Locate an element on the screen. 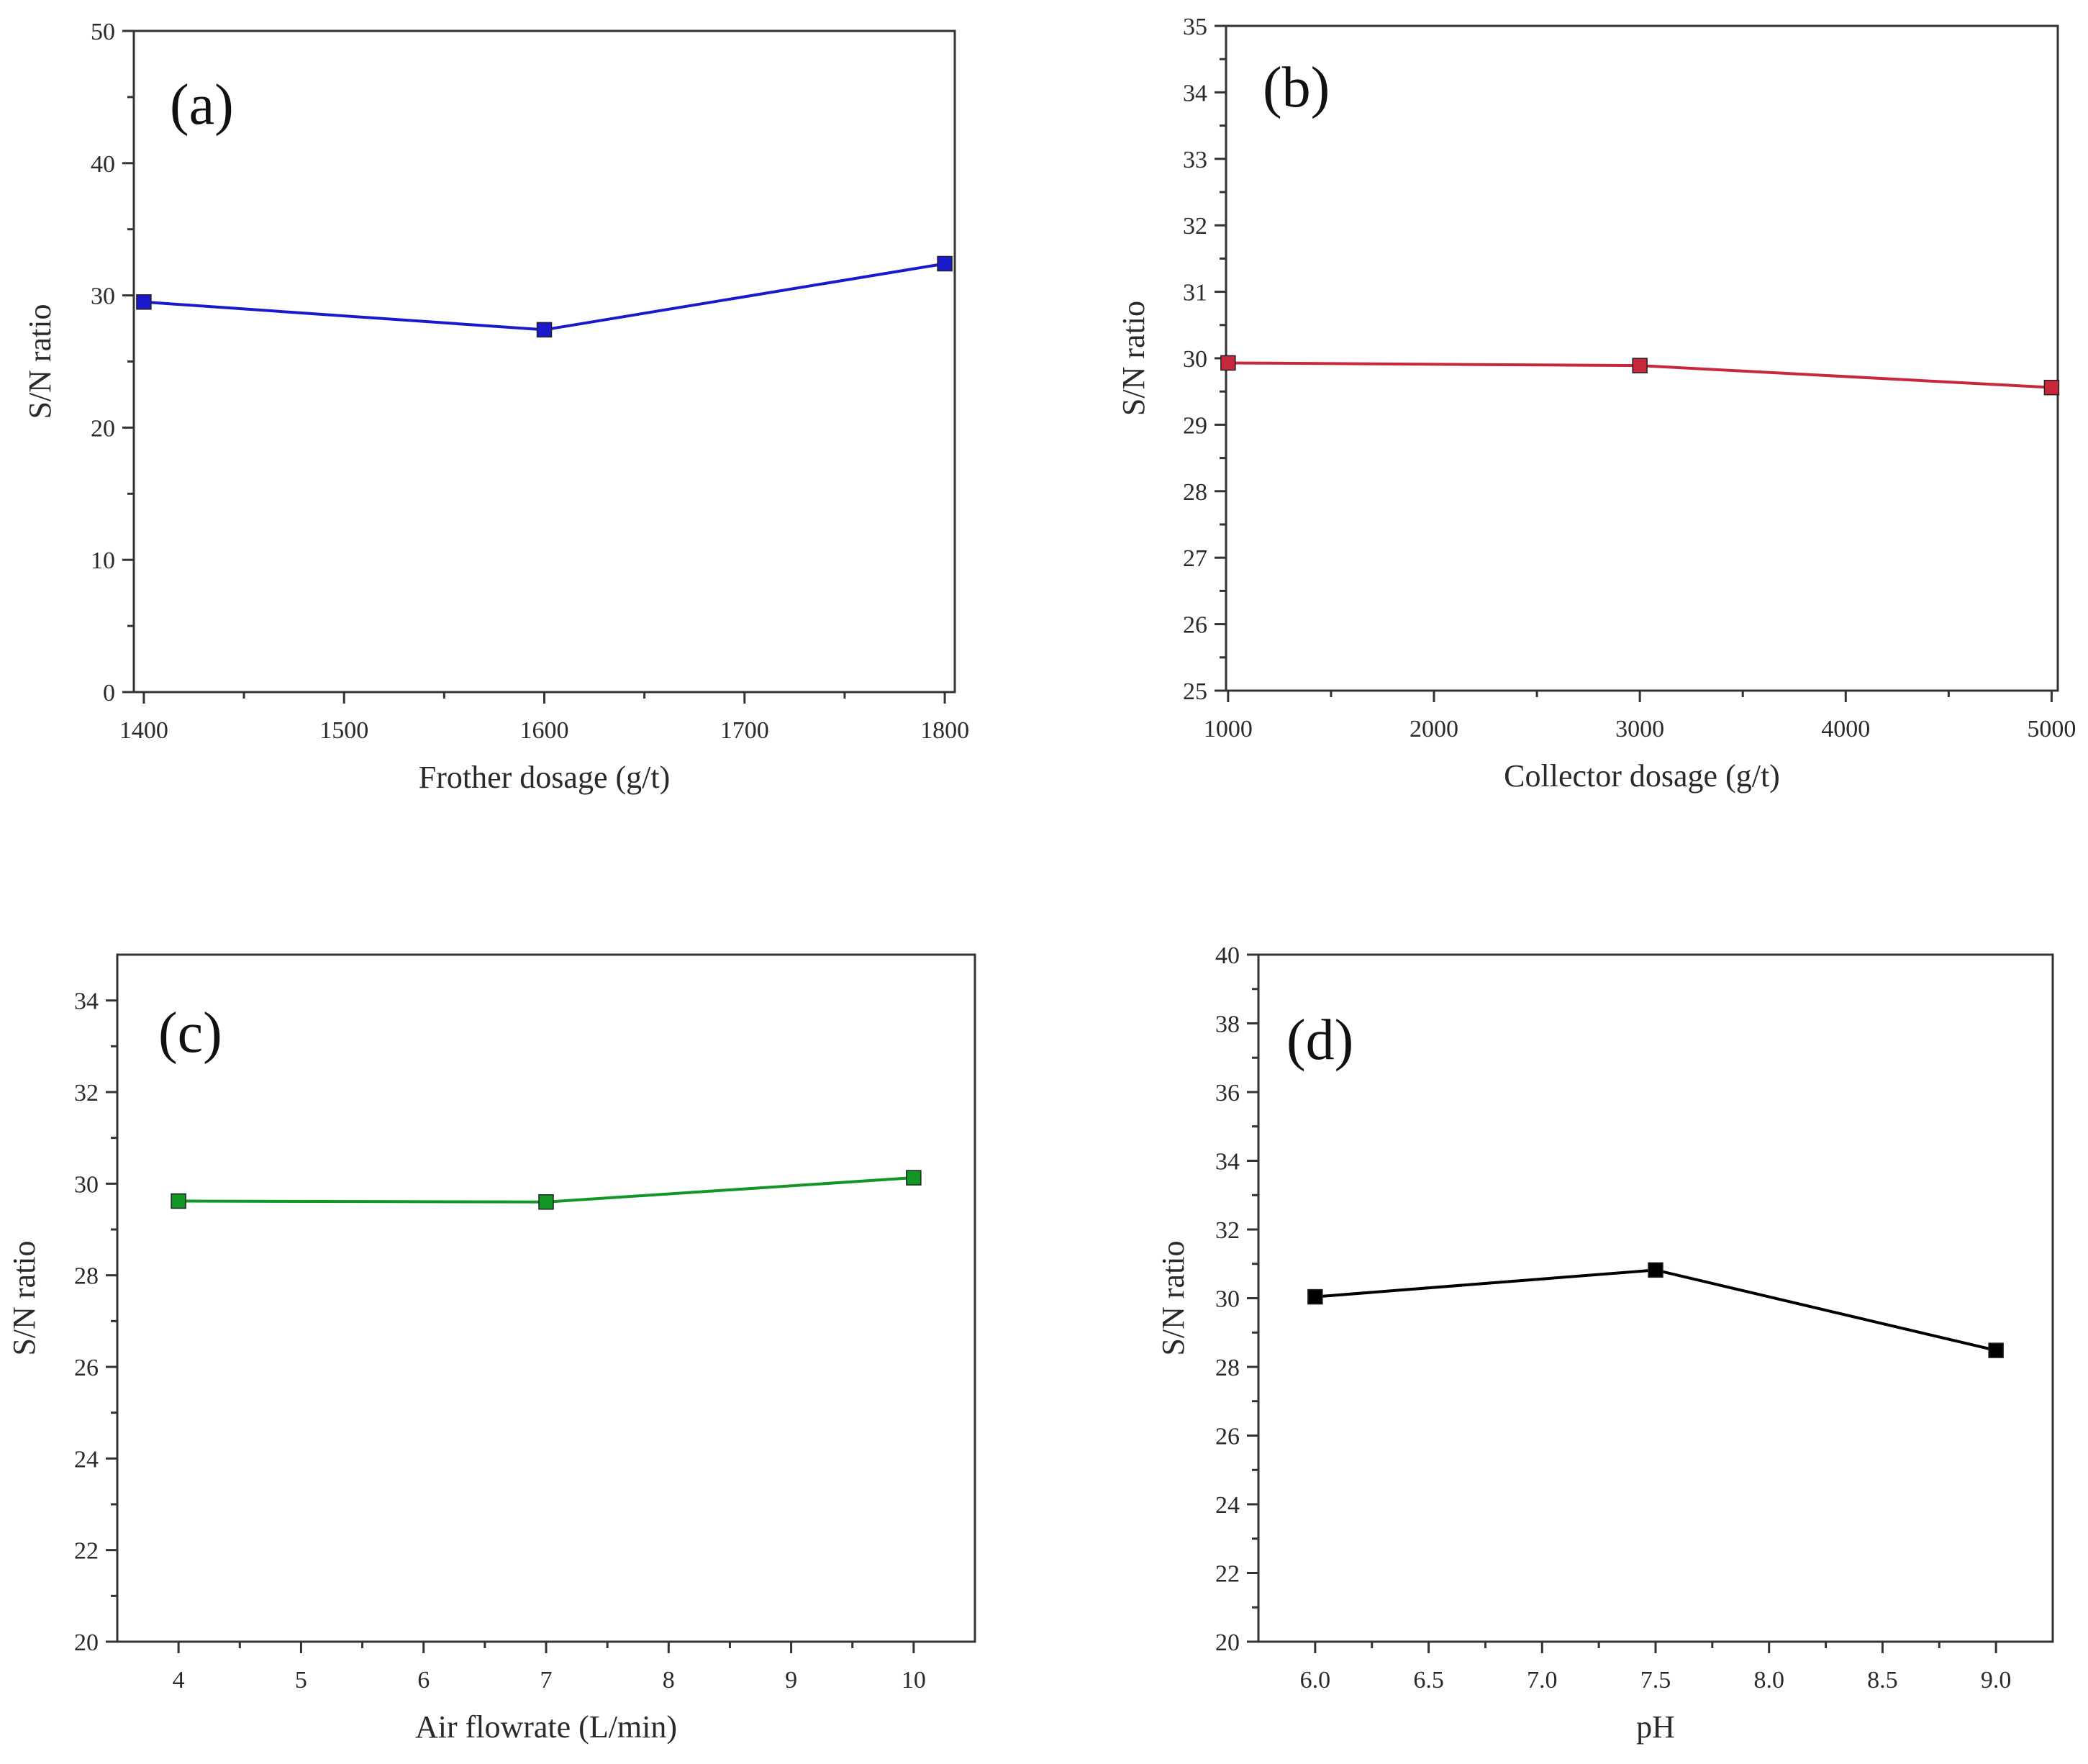 Image resolution: width=2088 pixels, height=1764 pixels. x-tick-label: 1700 is located at coordinates (744, 730).